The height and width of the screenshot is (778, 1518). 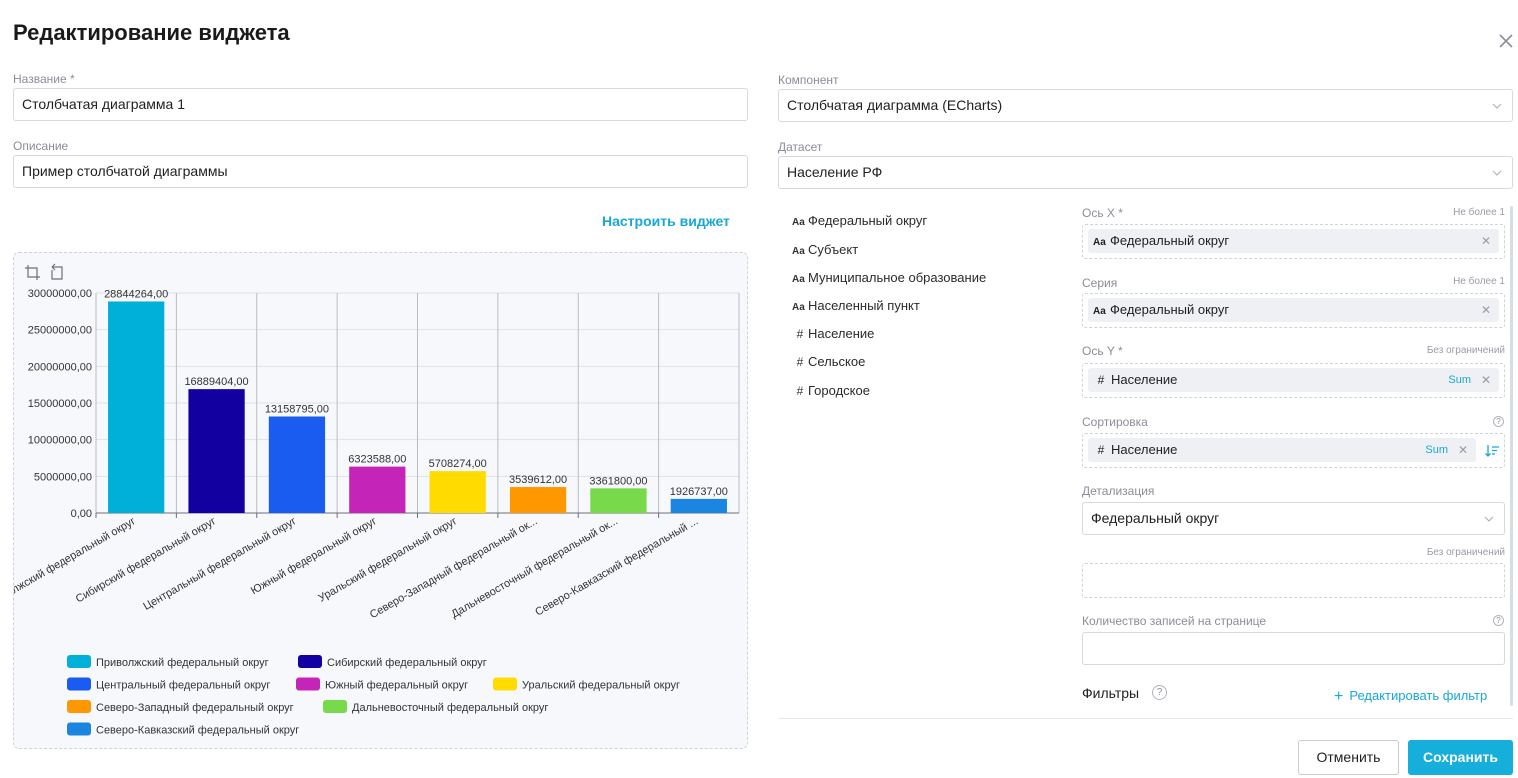 What do you see at coordinates (1111, 693) in the screenshot?
I see `filters-label: Фильтры` at bounding box center [1111, 693].